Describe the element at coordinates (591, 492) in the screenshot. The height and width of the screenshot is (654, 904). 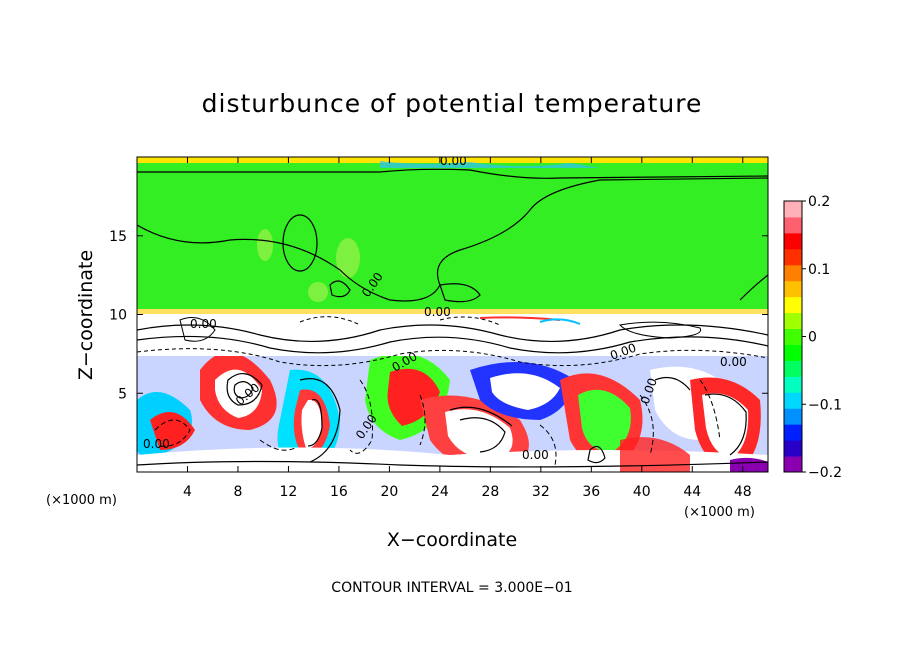
I see `x-tick-label: 36` at that location.